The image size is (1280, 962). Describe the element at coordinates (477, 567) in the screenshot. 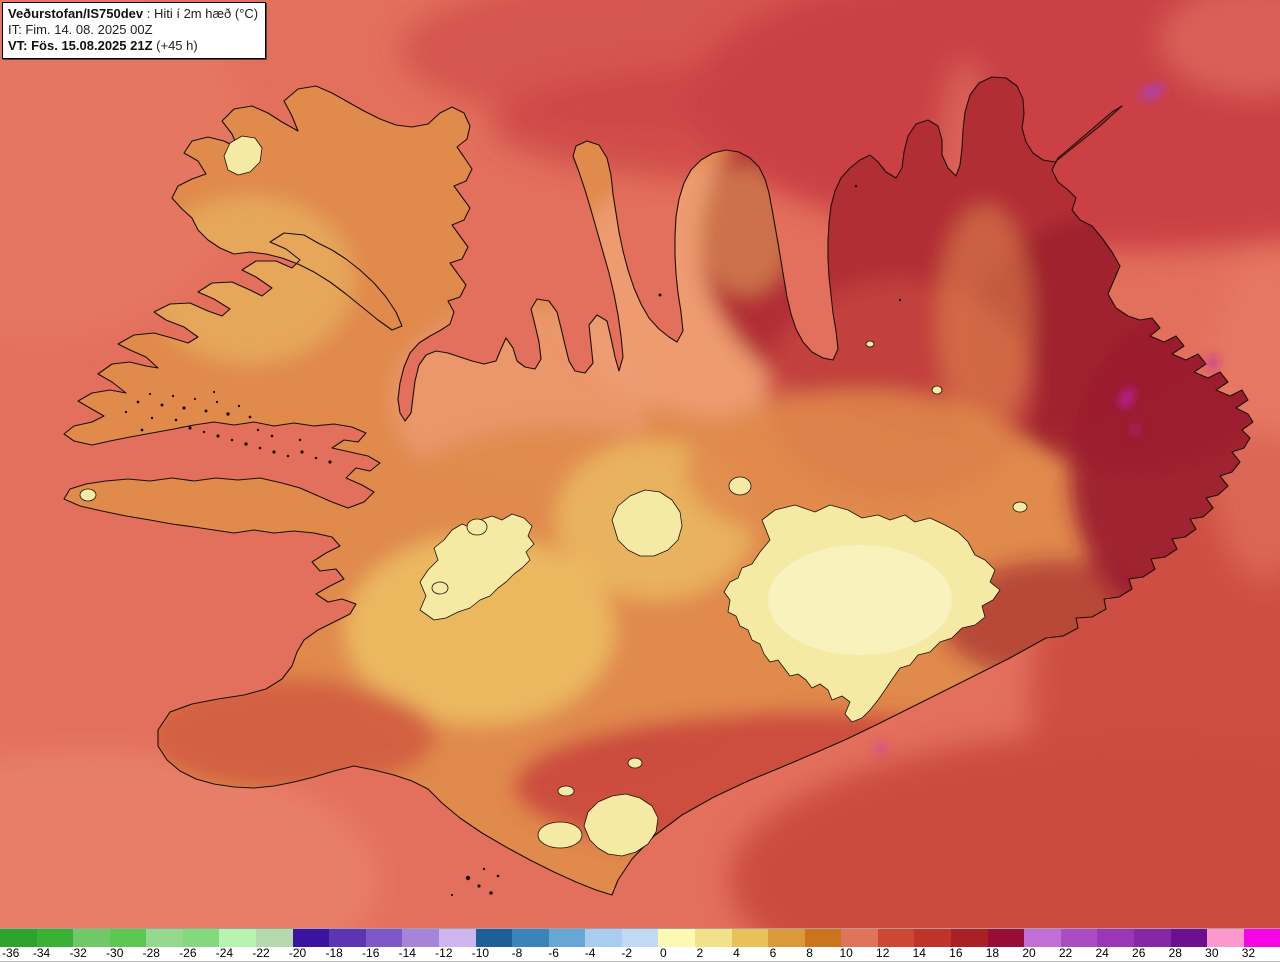

I see `glacier-langjokull` at that location.